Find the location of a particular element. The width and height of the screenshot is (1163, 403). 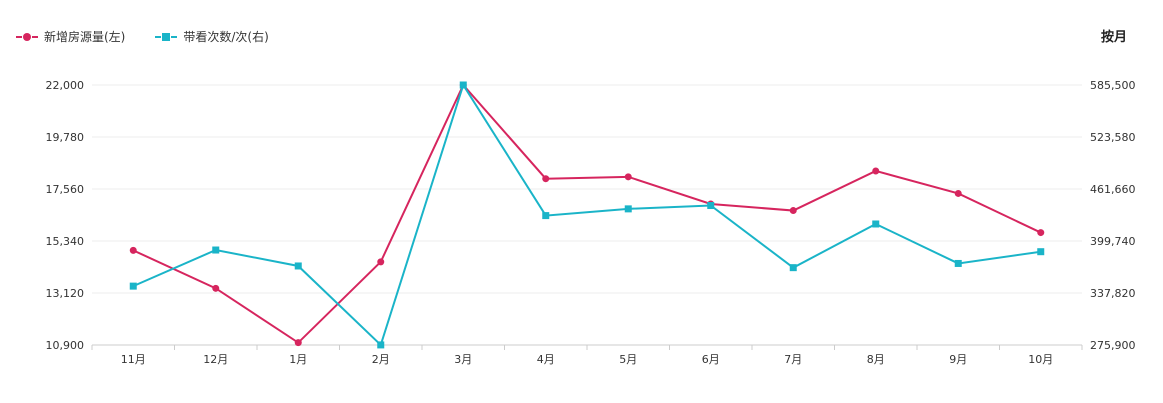

legend-item-series1: 新增房源量(左) is located at coordinates (70, 36).